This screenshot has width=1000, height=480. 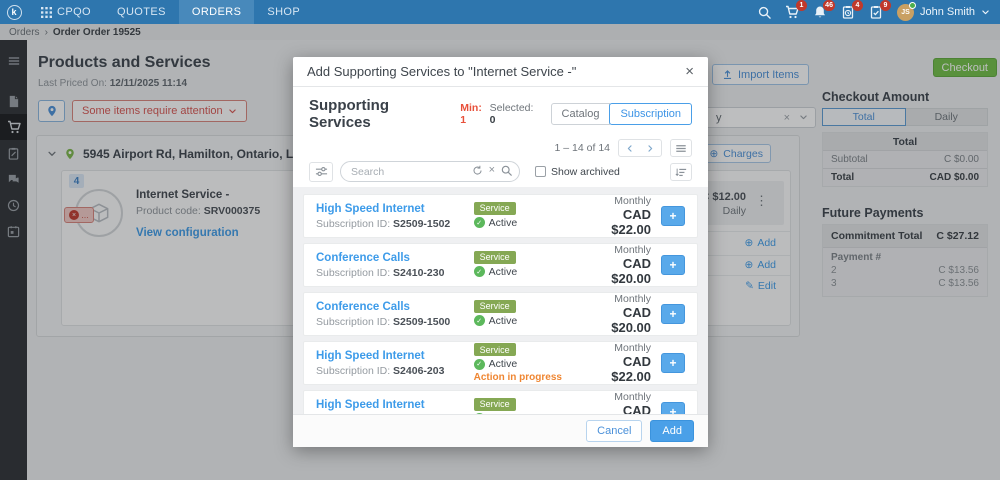 I want to click on pager, so click(x=640, y=148).